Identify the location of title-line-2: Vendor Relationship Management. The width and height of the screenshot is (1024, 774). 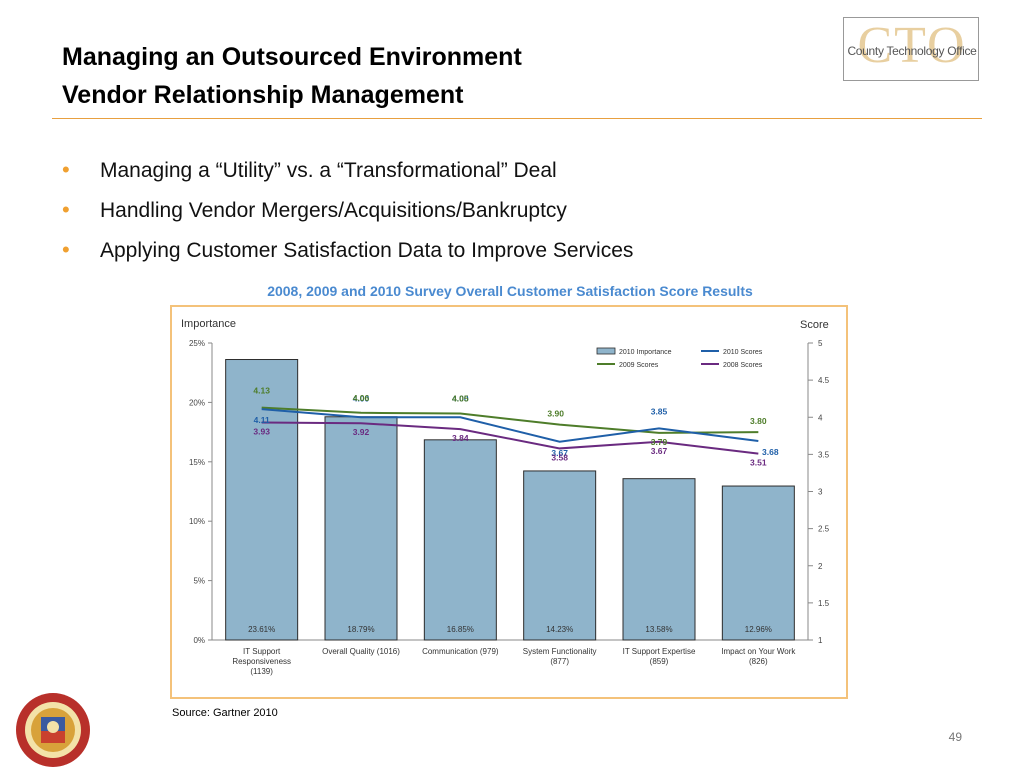
(263, 95).